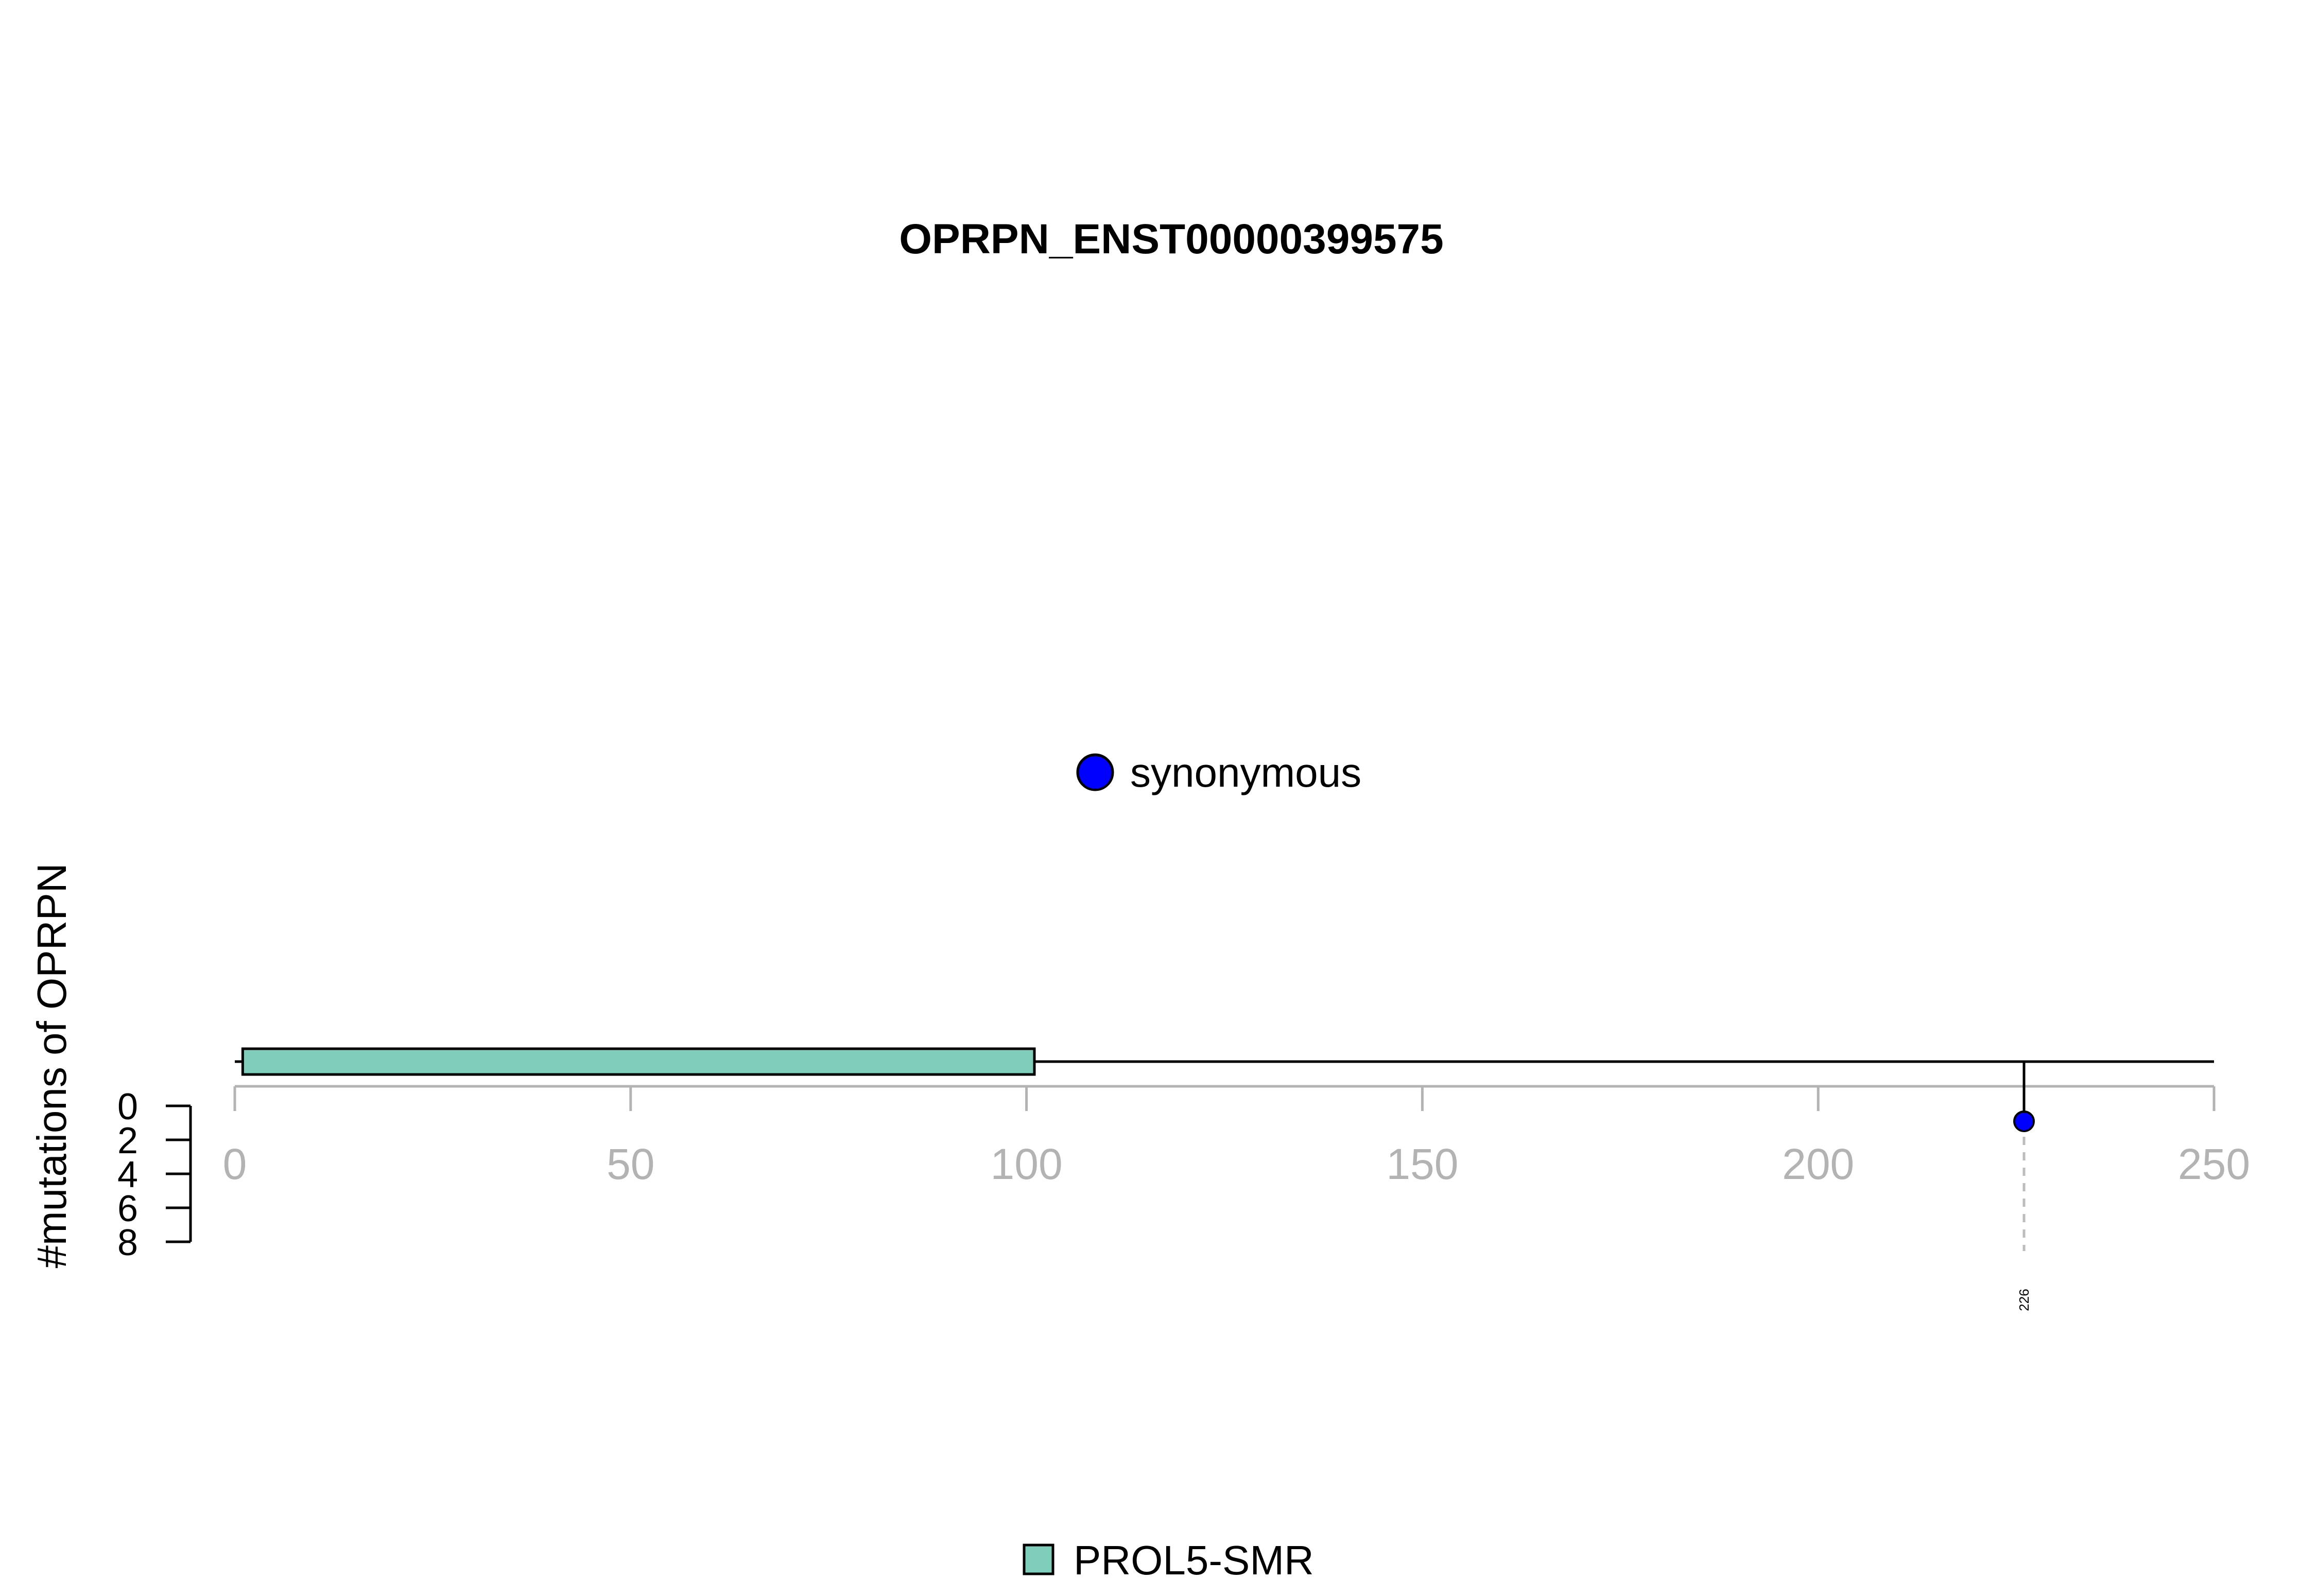  I want to click on mutation-legend: synonymous, so click(1218, 773).